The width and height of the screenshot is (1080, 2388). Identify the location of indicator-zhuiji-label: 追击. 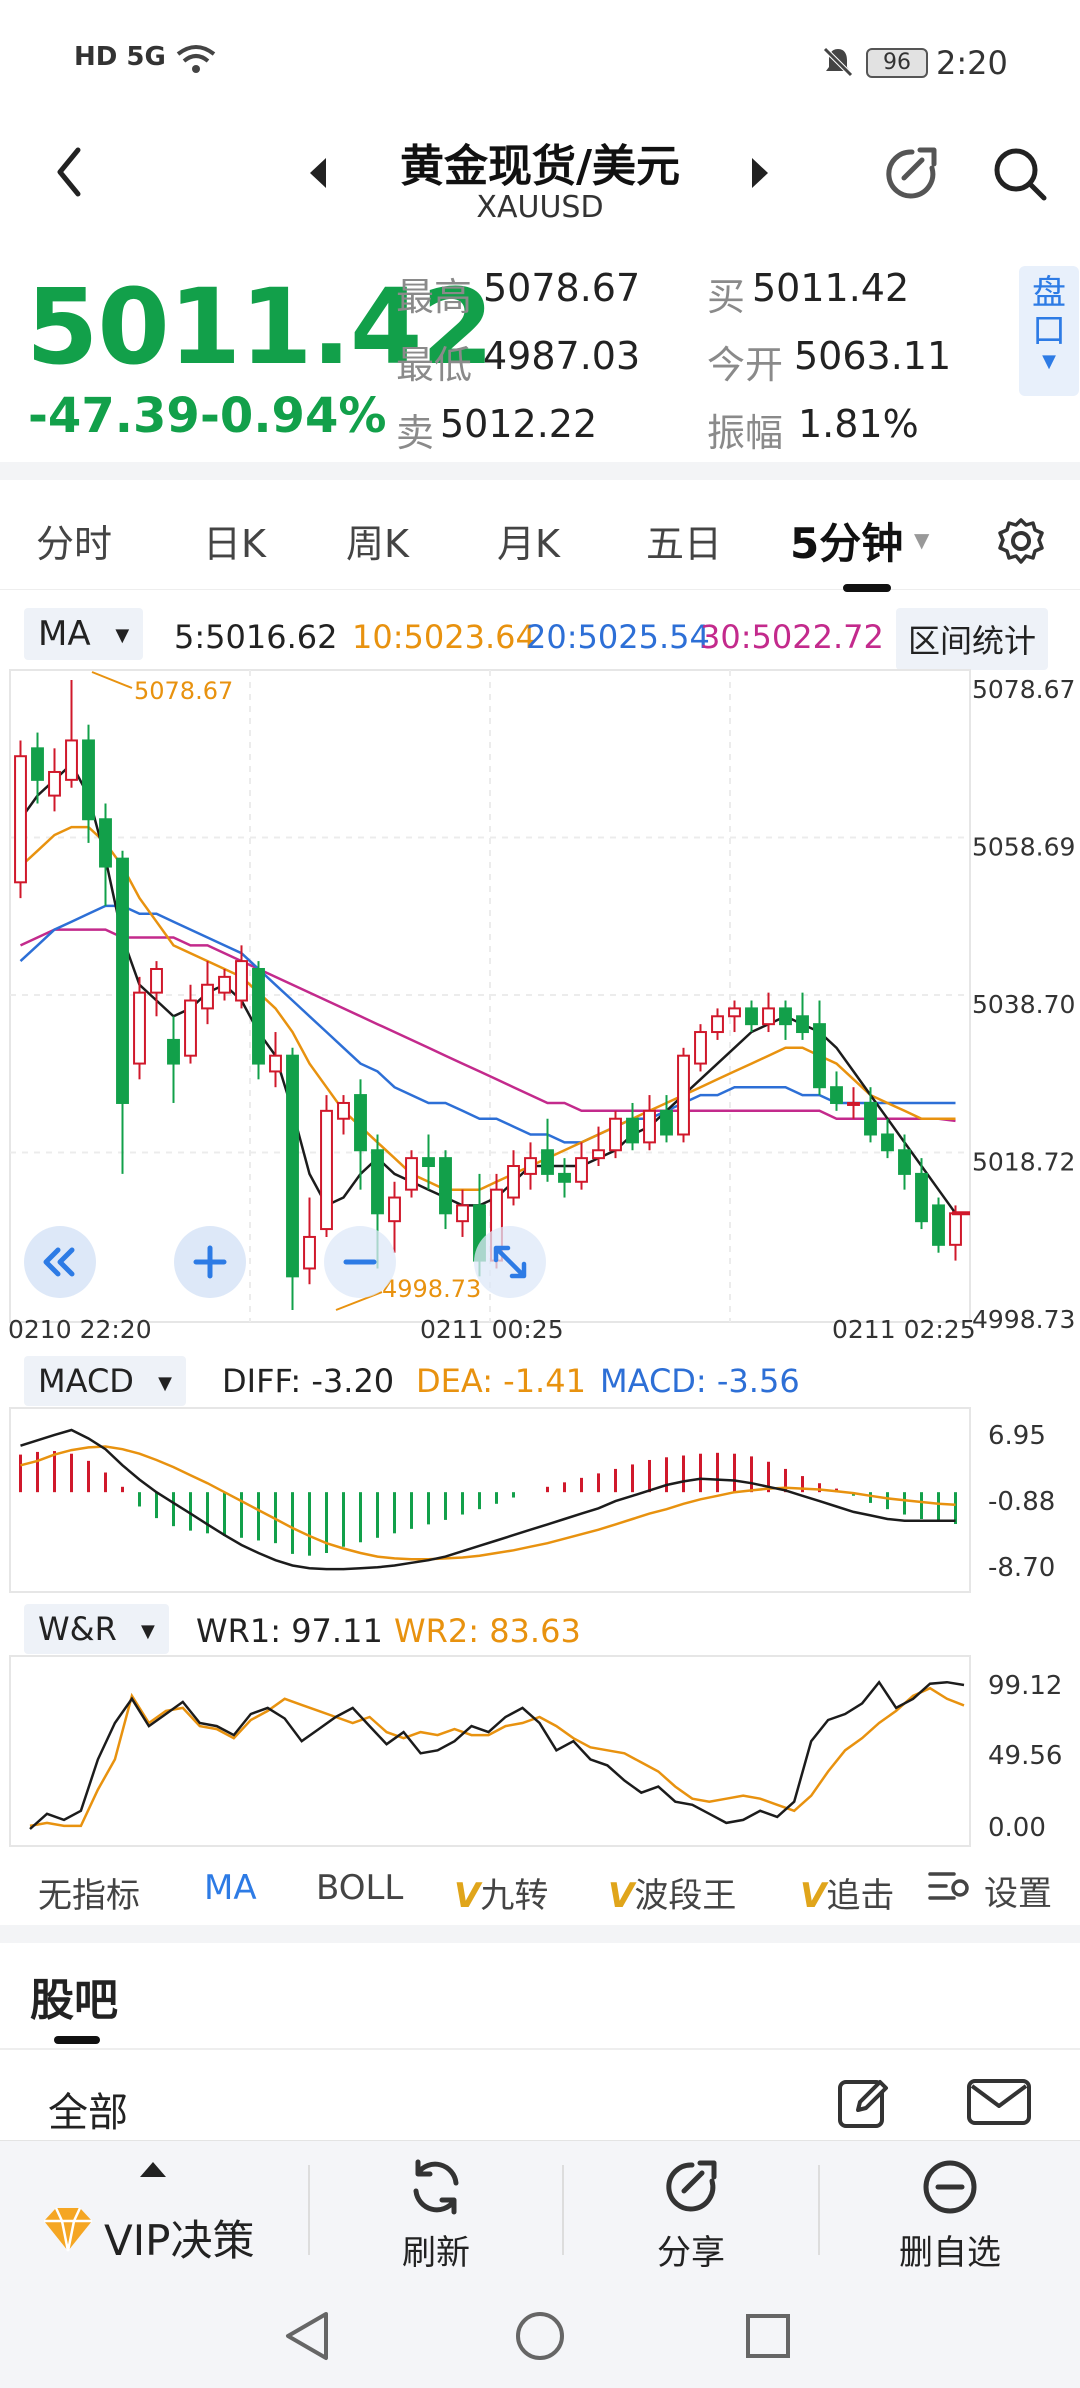
(860, 1896).